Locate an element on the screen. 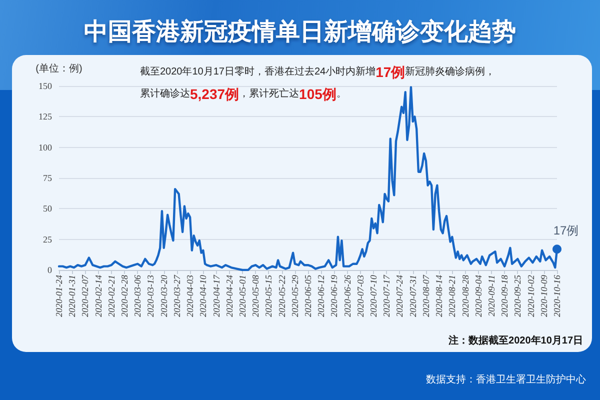  x-tick-label: 2020-05-15 is located at coordinates (269, 295).